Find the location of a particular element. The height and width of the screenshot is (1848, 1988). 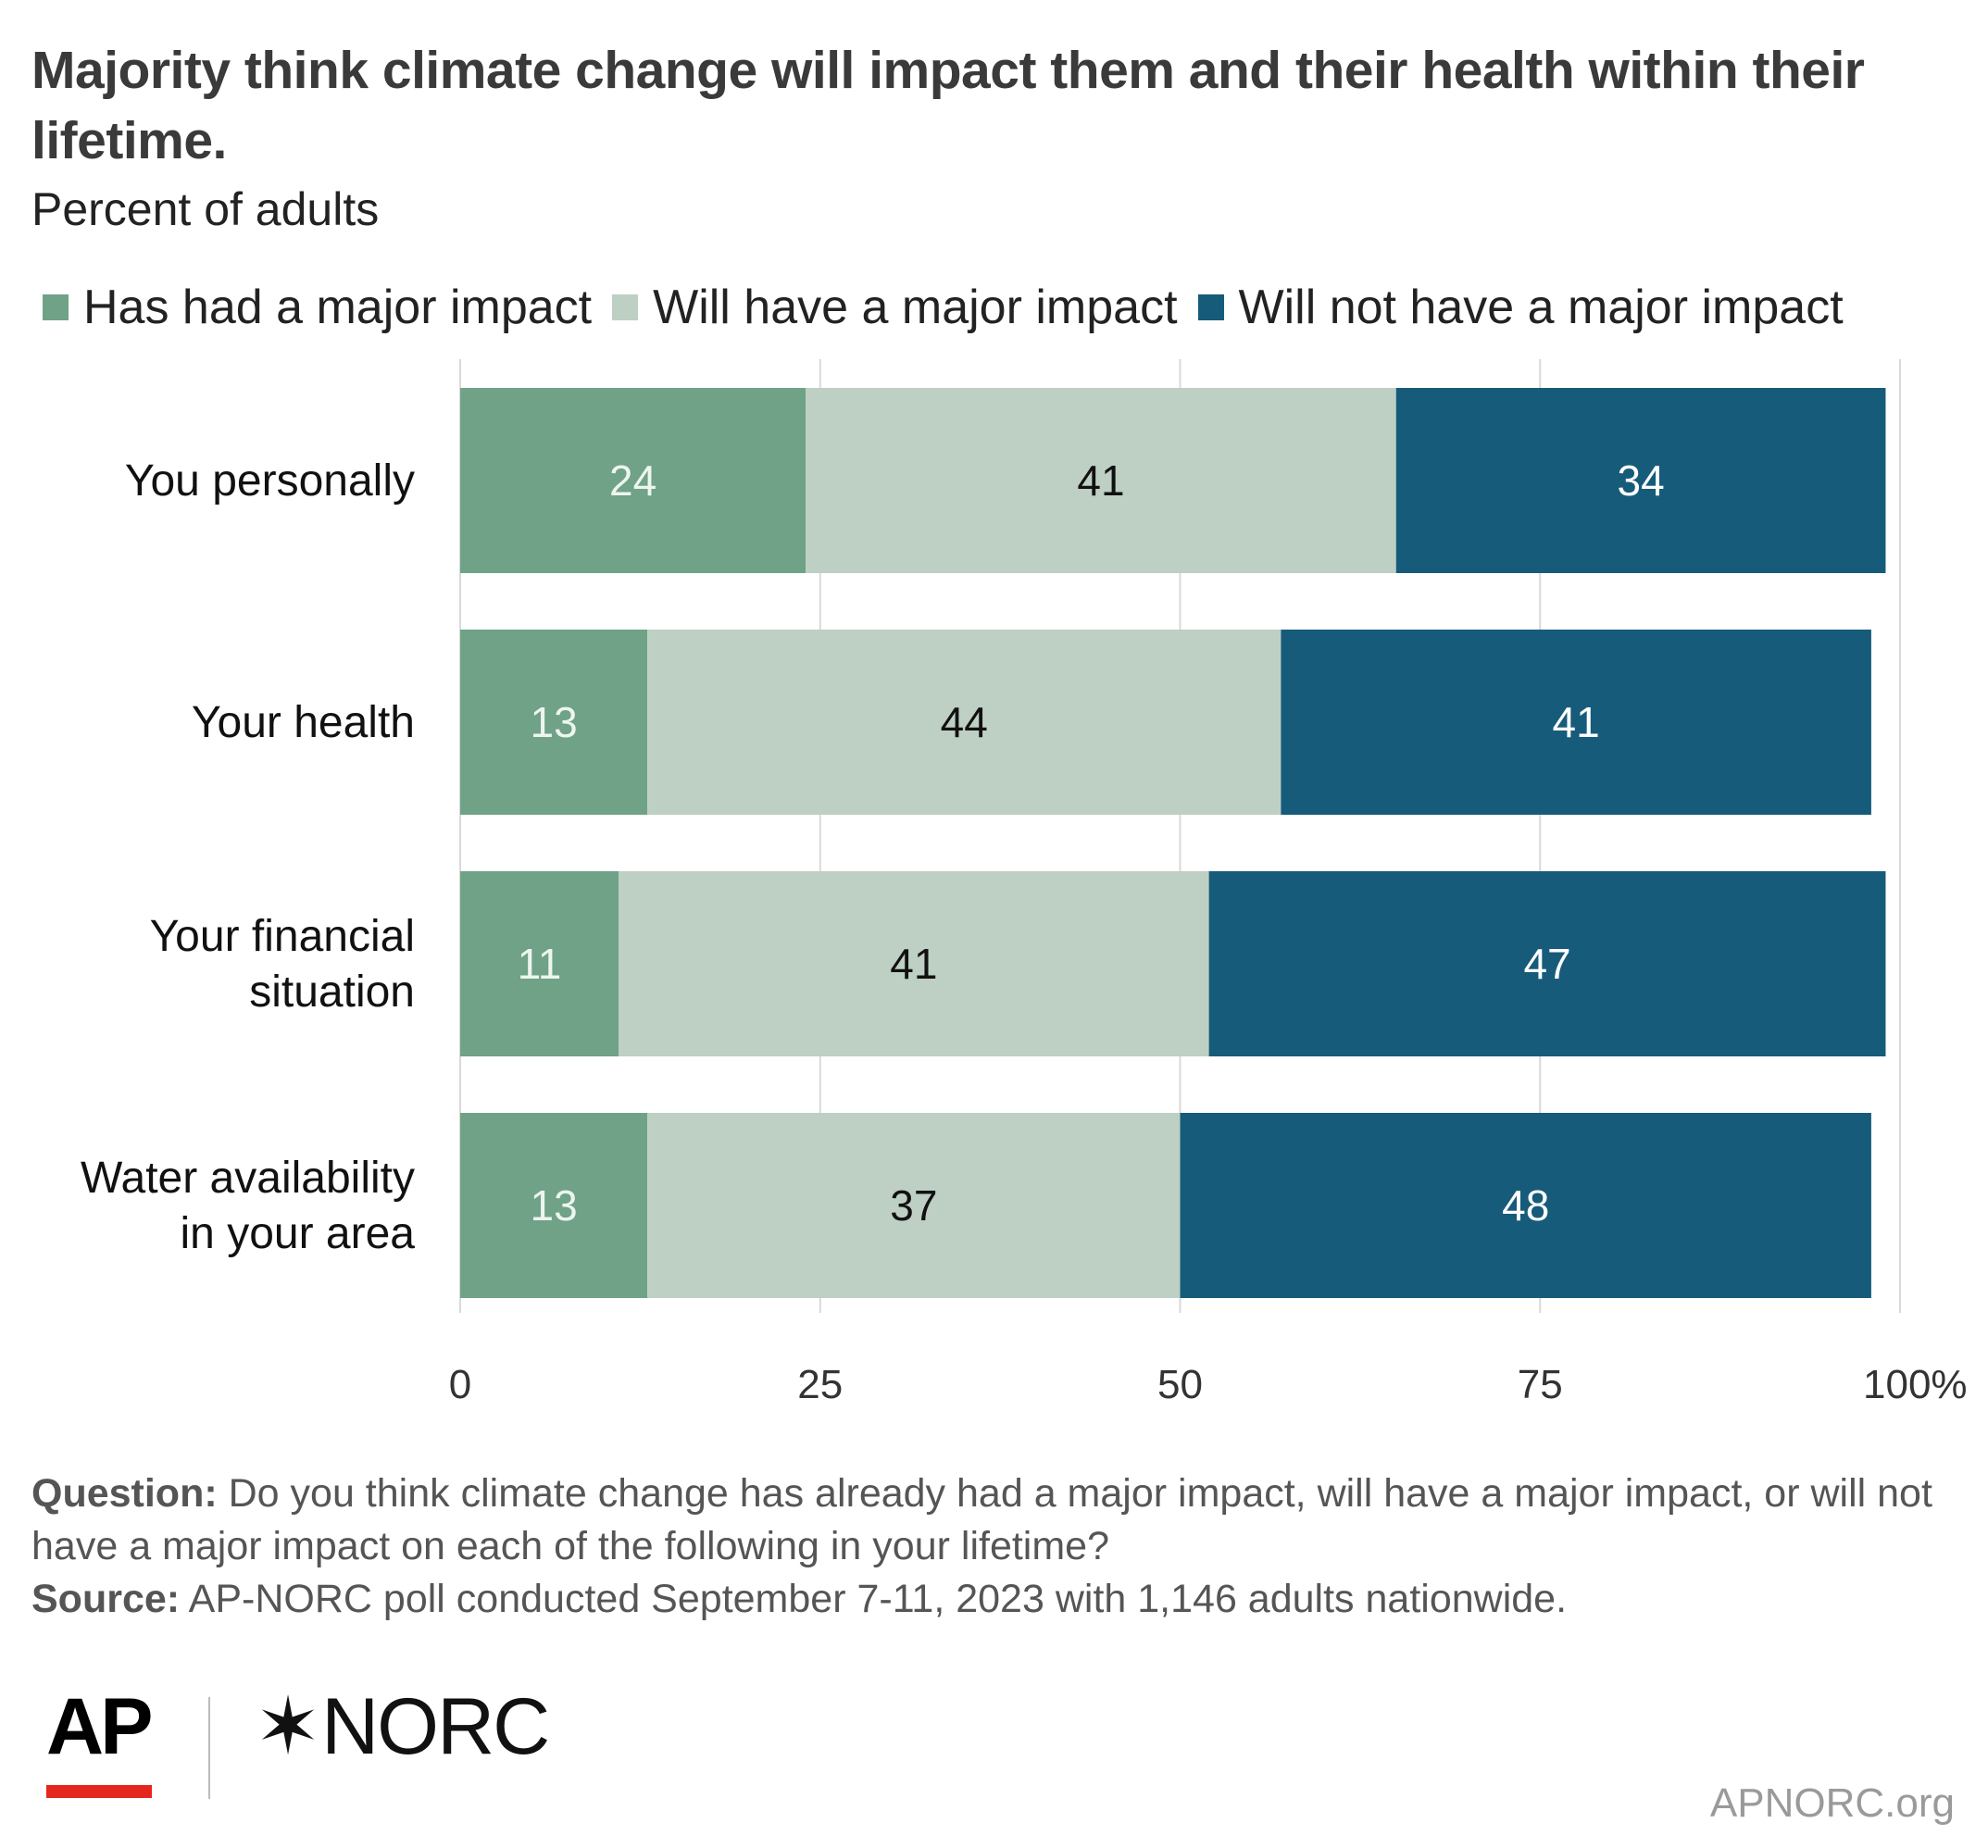

legend-swatch-will-not is located at coordinates (1210, 307).